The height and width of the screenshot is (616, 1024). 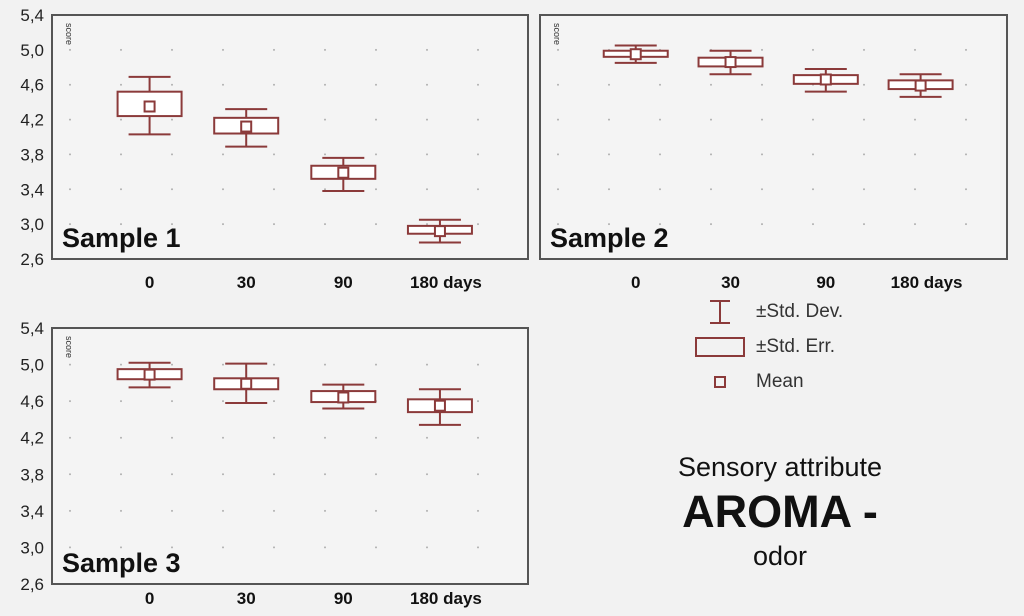 I want to click on y-tick-label: 4,2, so click(x=32, y=438).